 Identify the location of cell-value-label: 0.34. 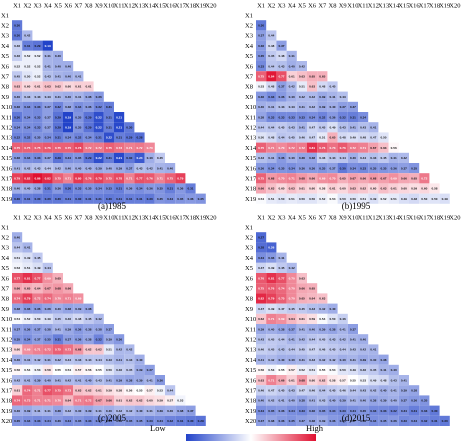
(27, 128).